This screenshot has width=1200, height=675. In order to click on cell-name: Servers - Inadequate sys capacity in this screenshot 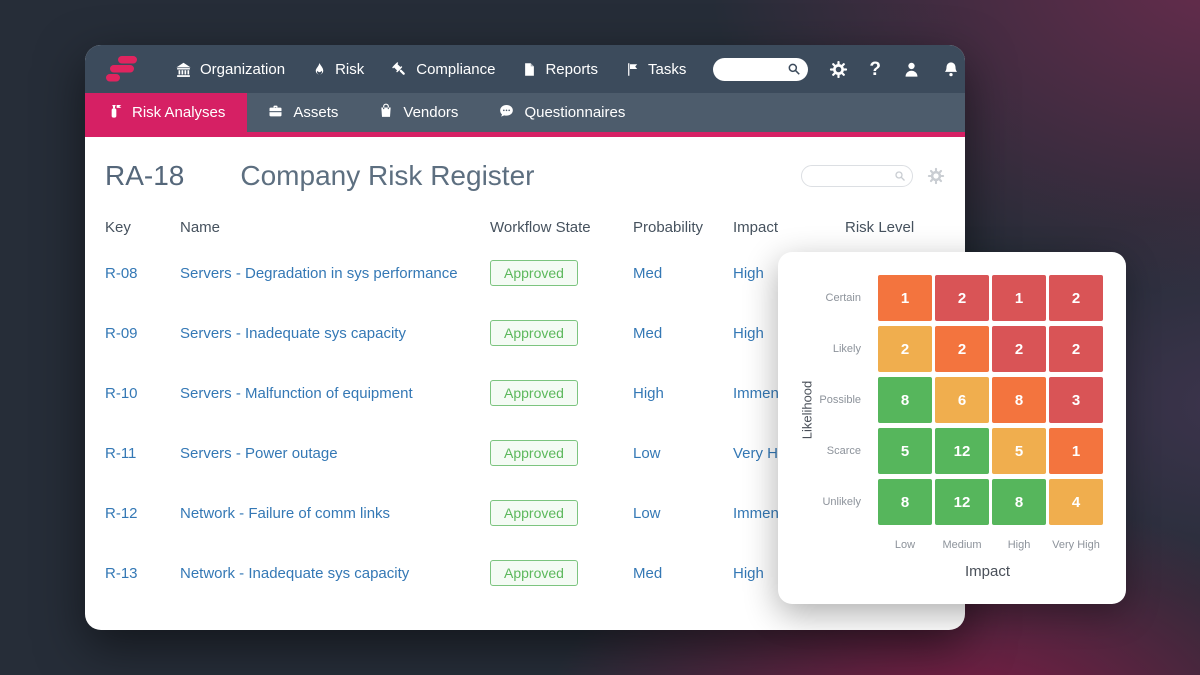, I will do `click(293, 333)`.